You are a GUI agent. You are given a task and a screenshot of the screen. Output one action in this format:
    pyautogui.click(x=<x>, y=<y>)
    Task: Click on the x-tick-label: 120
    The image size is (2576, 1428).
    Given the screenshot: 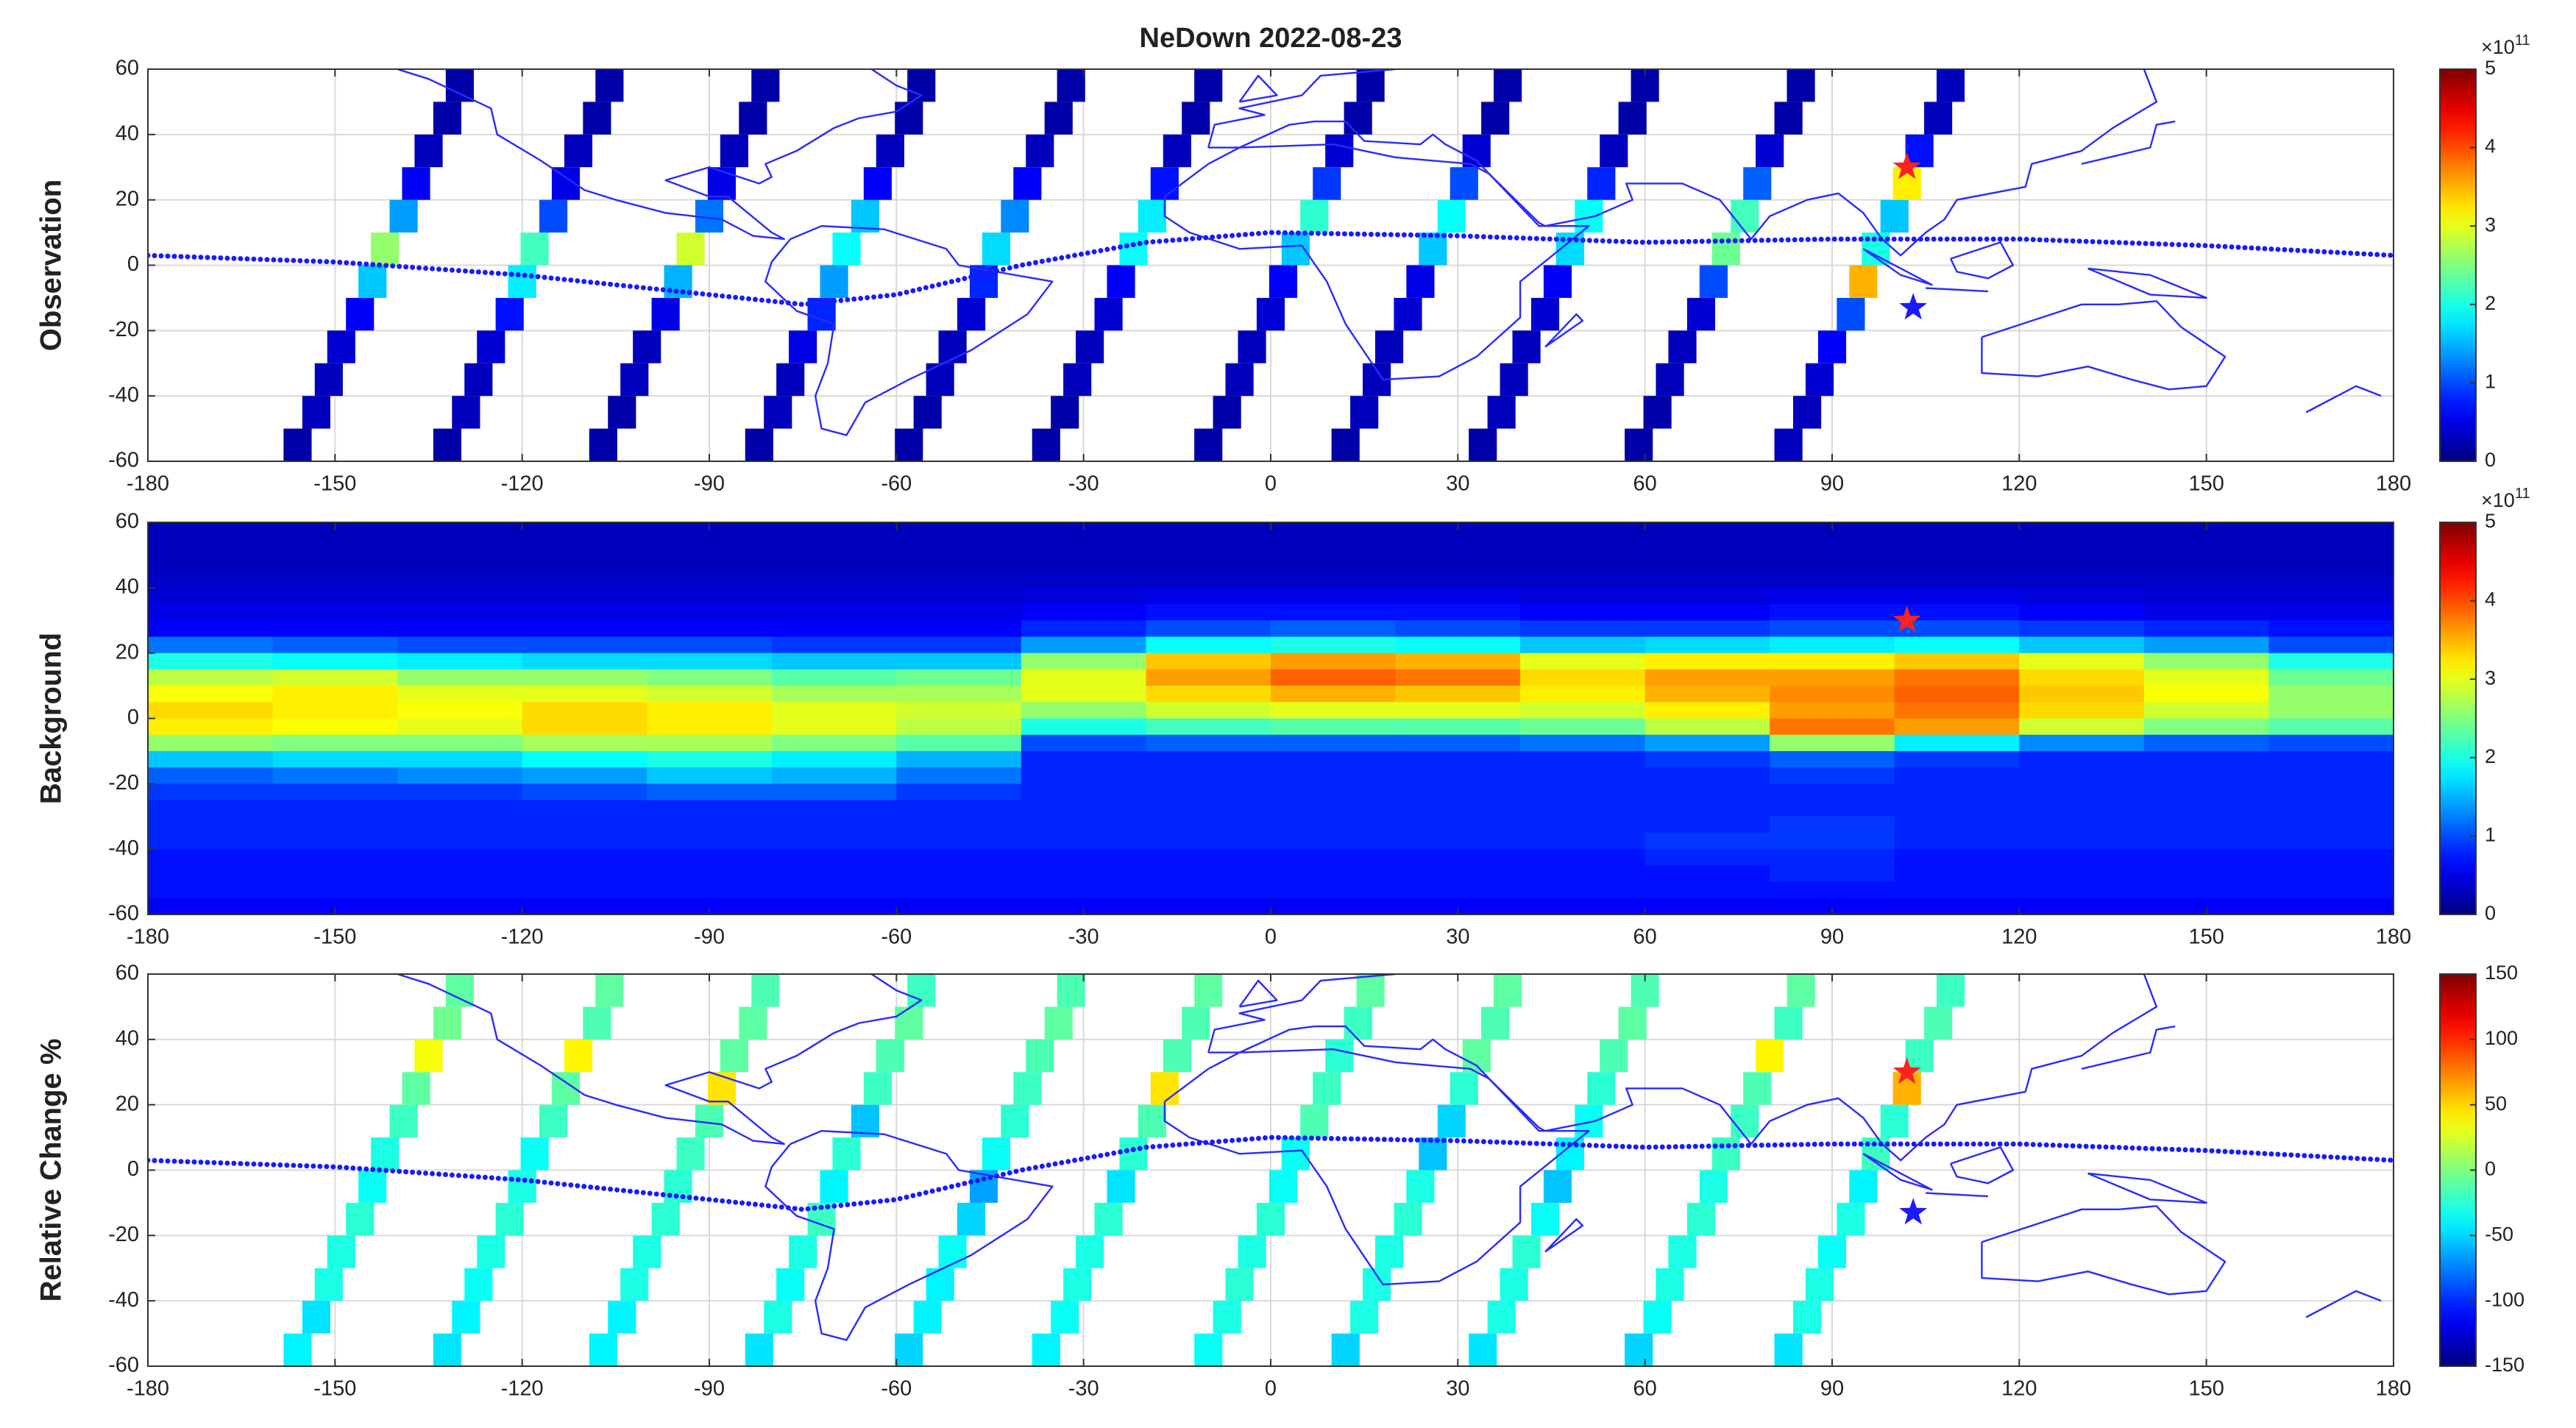 What is the action you would take?
    pyautogui.click(x=2019, y=937)
    